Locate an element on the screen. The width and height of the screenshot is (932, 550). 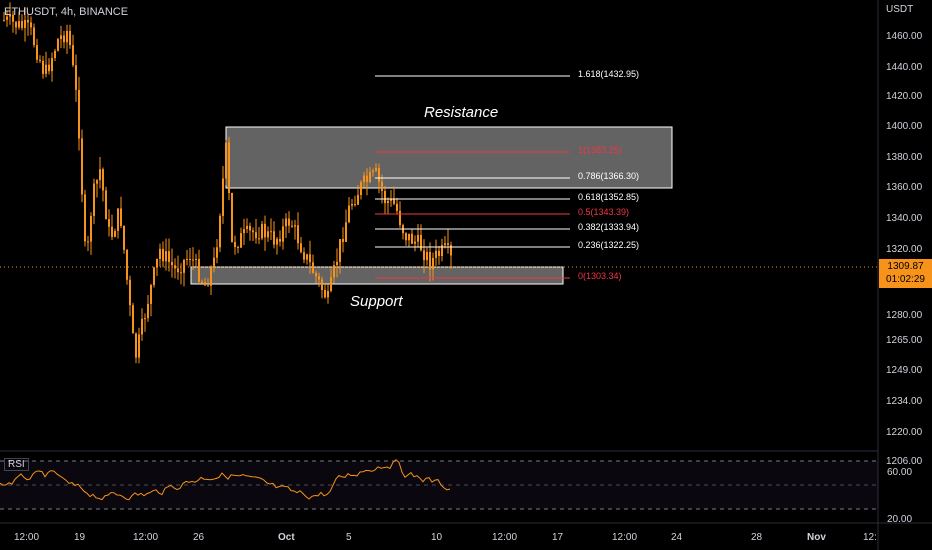
price-tick-label: 1280.00 is located at coordinates (904, 315).